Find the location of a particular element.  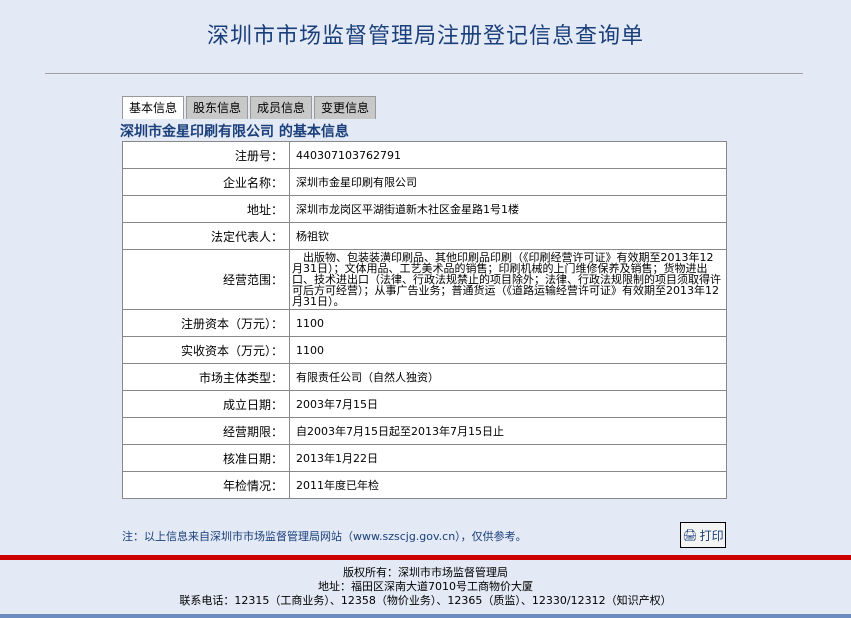

table-row: 注册资本（万元）： 1100 is located at coordinates (424, 323).